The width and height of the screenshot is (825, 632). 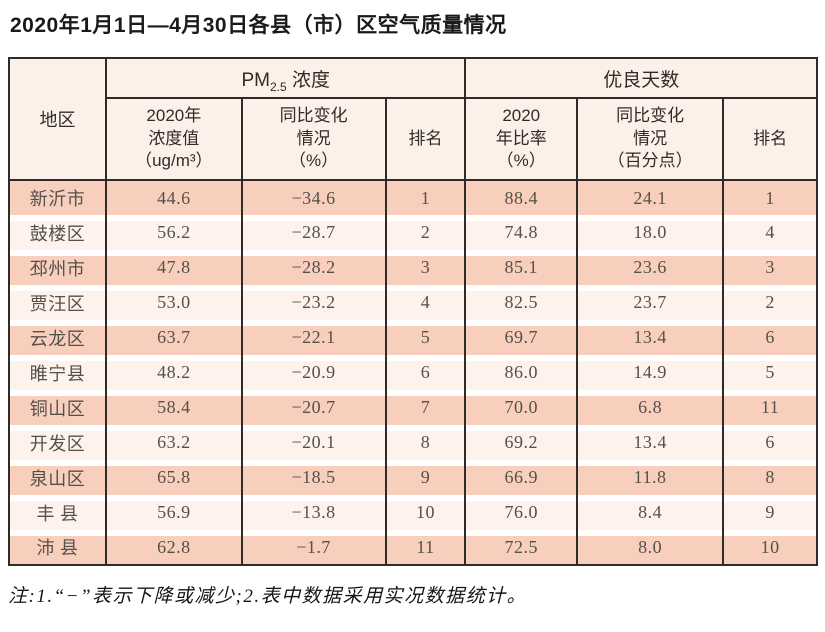 I want to click on cell-pm-value: 63.2, so click(x=173, y=442).